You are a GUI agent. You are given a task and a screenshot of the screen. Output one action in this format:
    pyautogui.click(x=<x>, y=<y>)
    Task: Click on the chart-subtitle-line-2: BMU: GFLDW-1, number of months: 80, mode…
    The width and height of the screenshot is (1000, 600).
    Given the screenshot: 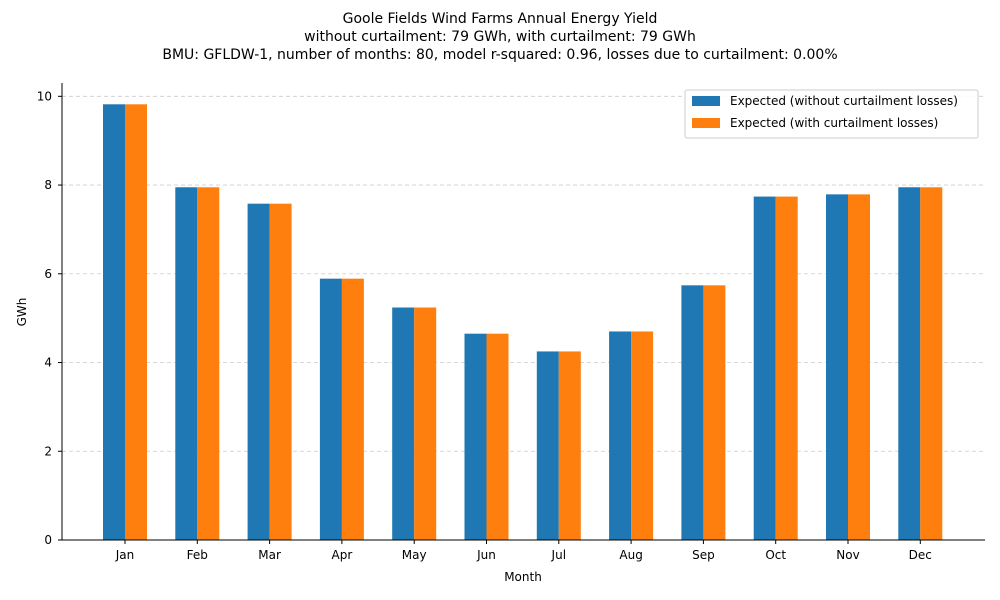 What is the action you would take?
    pyautogui.click(x=500, y=55)
    